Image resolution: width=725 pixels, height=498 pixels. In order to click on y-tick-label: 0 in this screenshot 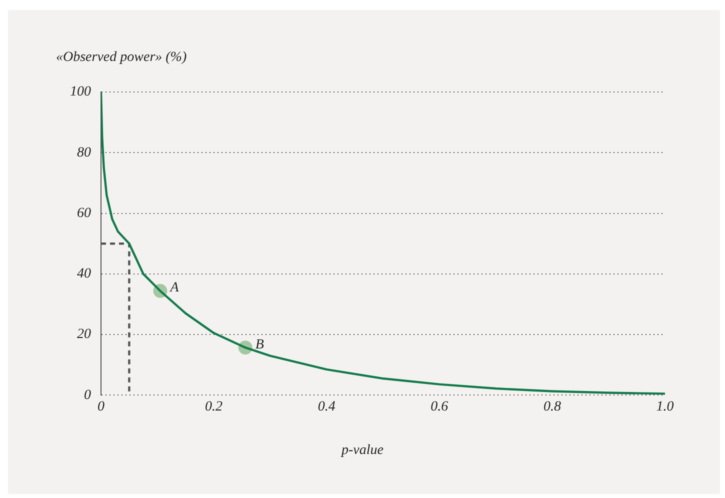, I will do `click(87, 395)`.